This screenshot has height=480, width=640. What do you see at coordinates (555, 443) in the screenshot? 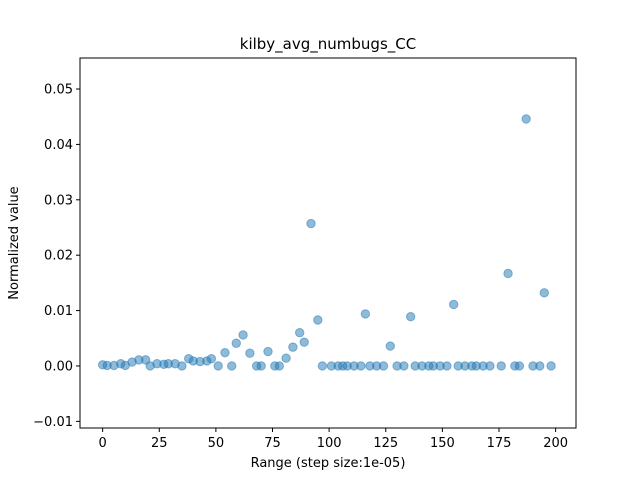
I see `x-tick-label: 200` at bounding box center [555, 443].